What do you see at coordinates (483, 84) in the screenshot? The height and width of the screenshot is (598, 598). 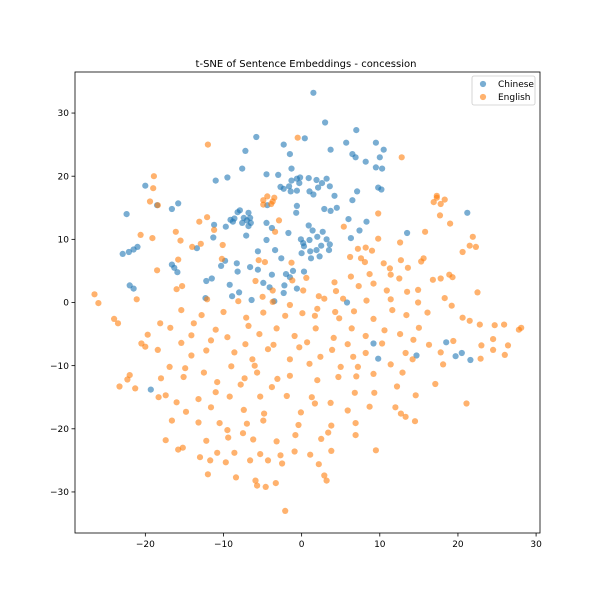 I see `legend-marker-chinese` at bounding box center [483, 84].